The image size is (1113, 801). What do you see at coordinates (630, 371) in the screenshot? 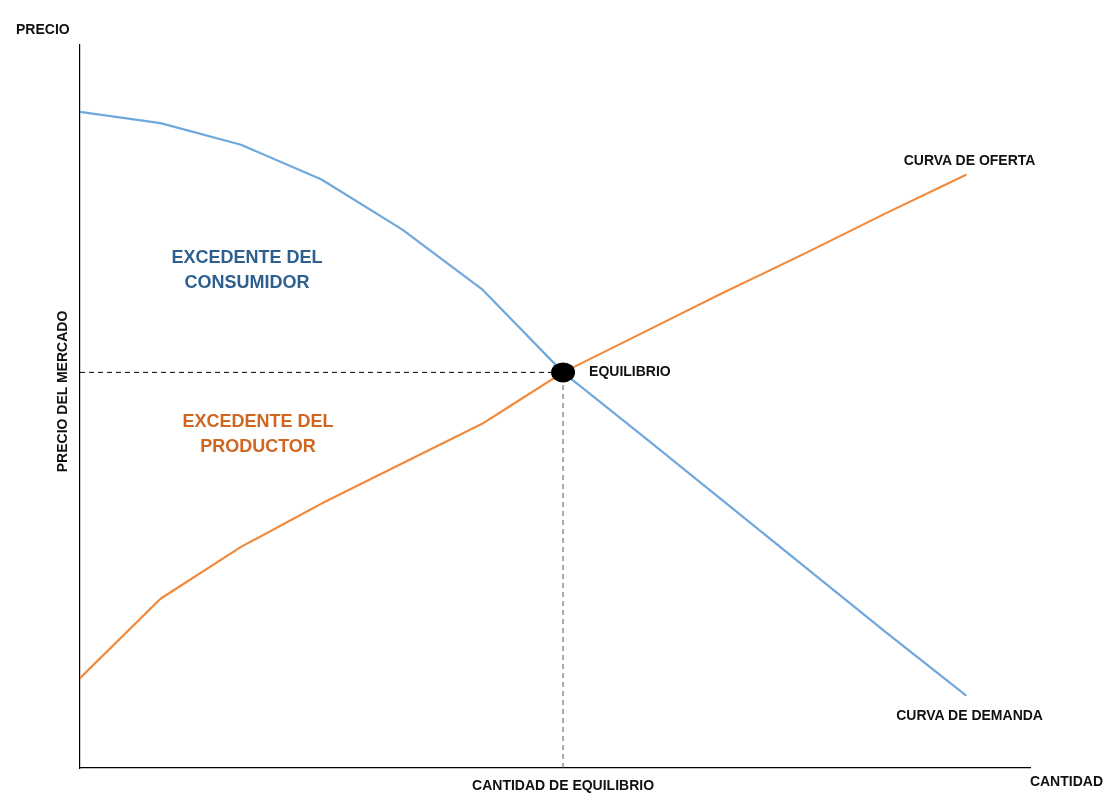
I see `annotation: EQUILIBRIO` at bounding box center [630, 371].